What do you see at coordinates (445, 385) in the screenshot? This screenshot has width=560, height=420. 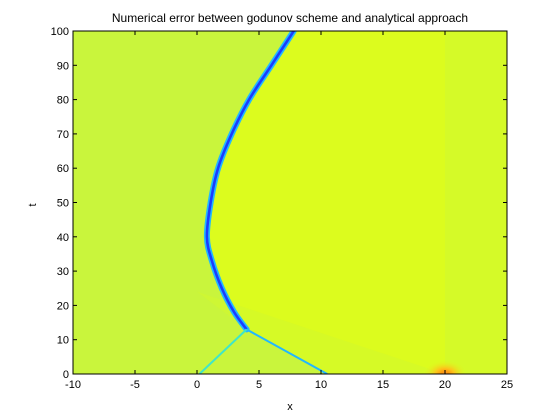 I see `x-tick-label: 20` at bounding box center [445, 385].